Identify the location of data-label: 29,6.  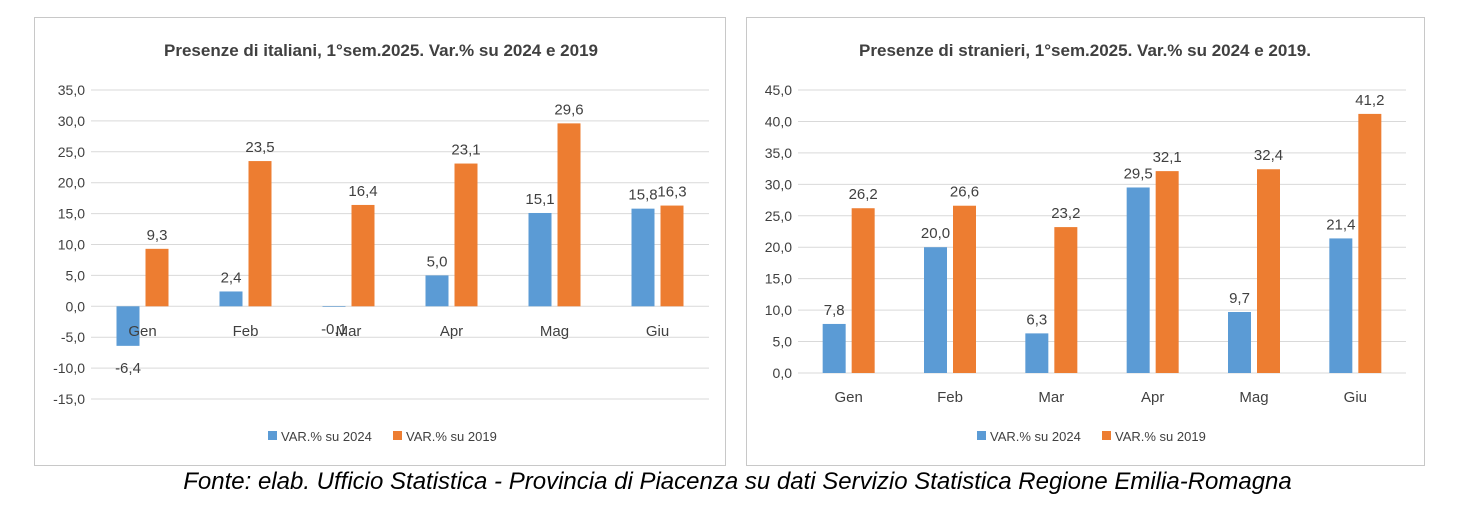
(568, 109).